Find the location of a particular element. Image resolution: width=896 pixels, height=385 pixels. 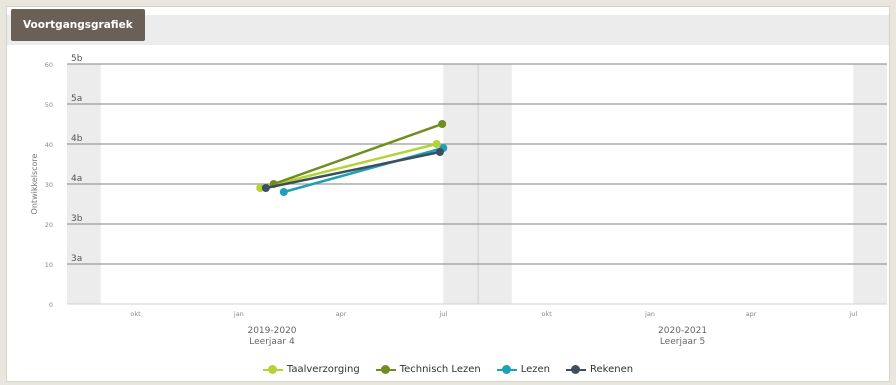

legend-item: Taalverzorging is located at coordinates (311, 369).